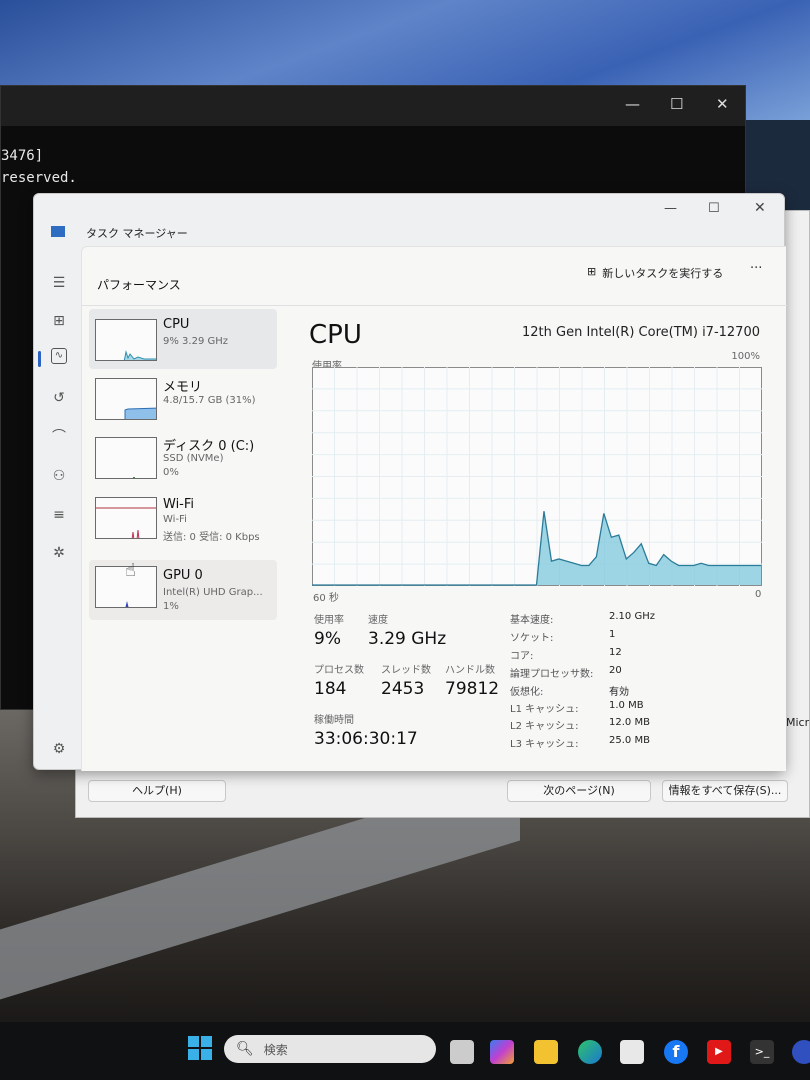 This screenshot has height=1080, width=810. What do you see at coordinates (403, 689) in the screenshot?
I see `threads-value: 2453` at bounding box center [403, 689].